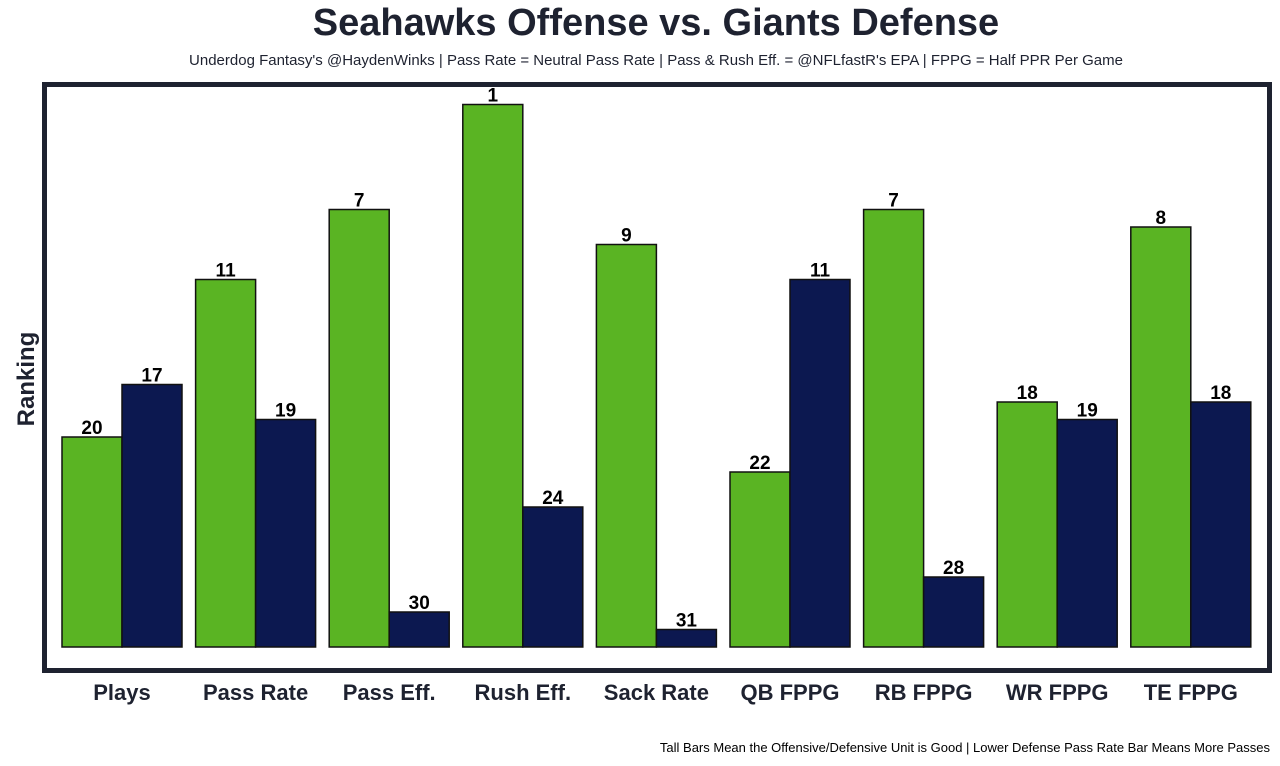 This screenshot has width=1280, height=766. What do you see at coordinates (91, 428) in the screenshot?
I see `data-label: 20` at bounding box center [91, 428].